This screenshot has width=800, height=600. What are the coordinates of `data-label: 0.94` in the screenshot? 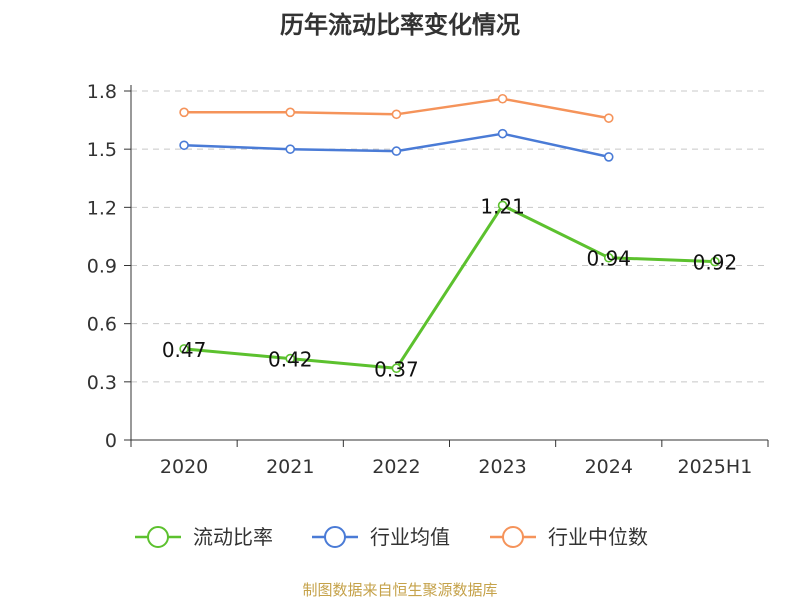 It's located at (608, 259).